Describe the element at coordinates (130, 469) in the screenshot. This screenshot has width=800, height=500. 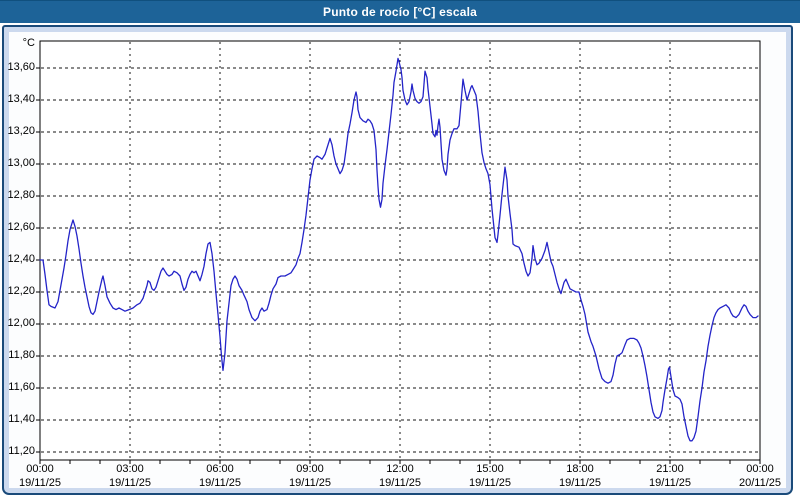
I see `x-tick-time-label: 03:00` at that location.